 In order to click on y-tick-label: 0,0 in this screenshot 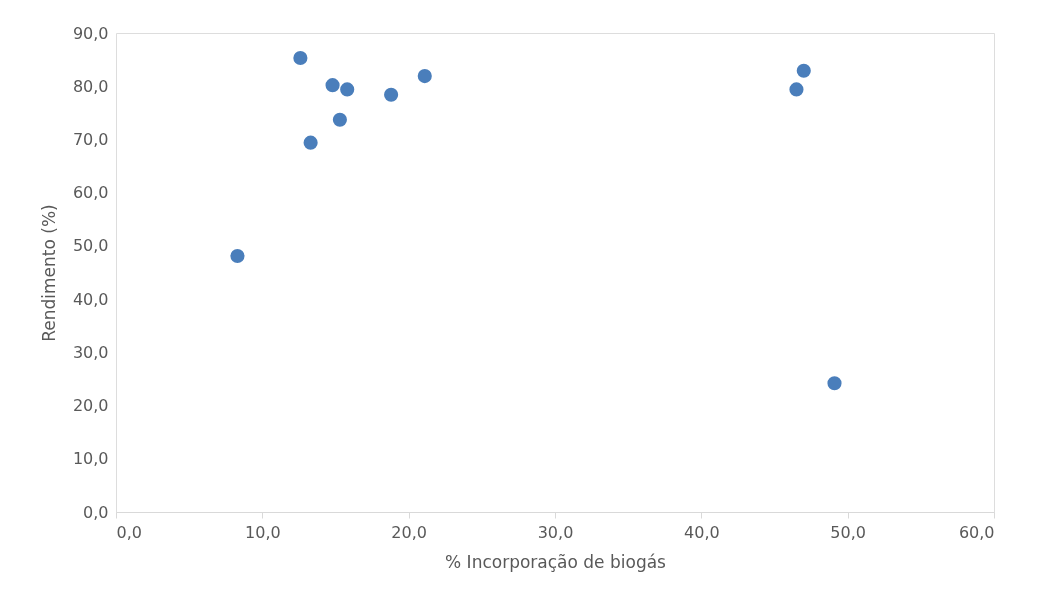, I will do `click(96, 512)`.